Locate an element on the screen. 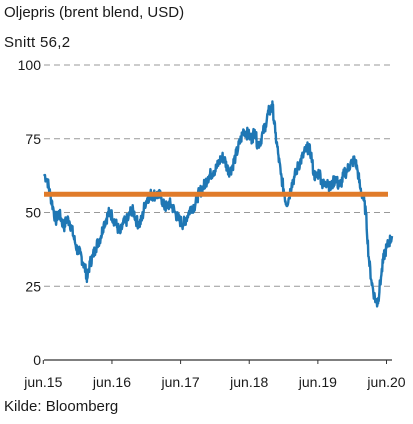 This screenshot has width=413, height=424. chart-subtitle-average: Snitt 56,2 is located at coordinates (37, 42).